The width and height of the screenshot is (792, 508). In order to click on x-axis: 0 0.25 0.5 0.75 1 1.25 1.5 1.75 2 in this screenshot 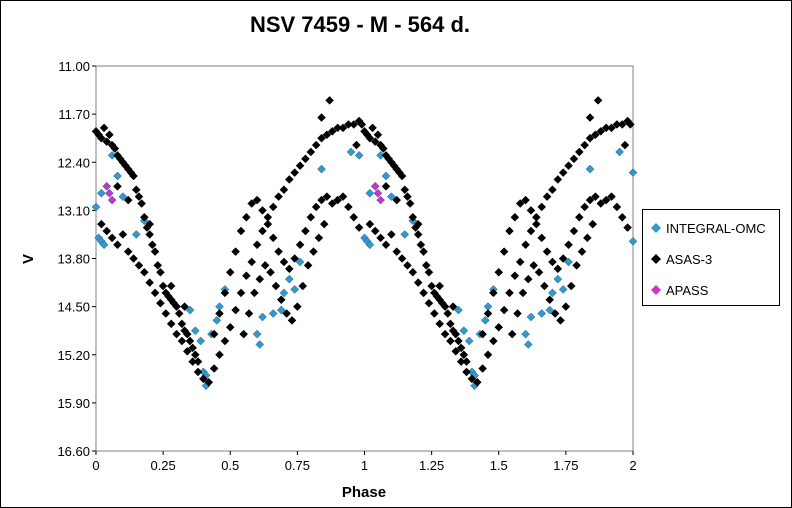, I will do `click(364, 462)`.